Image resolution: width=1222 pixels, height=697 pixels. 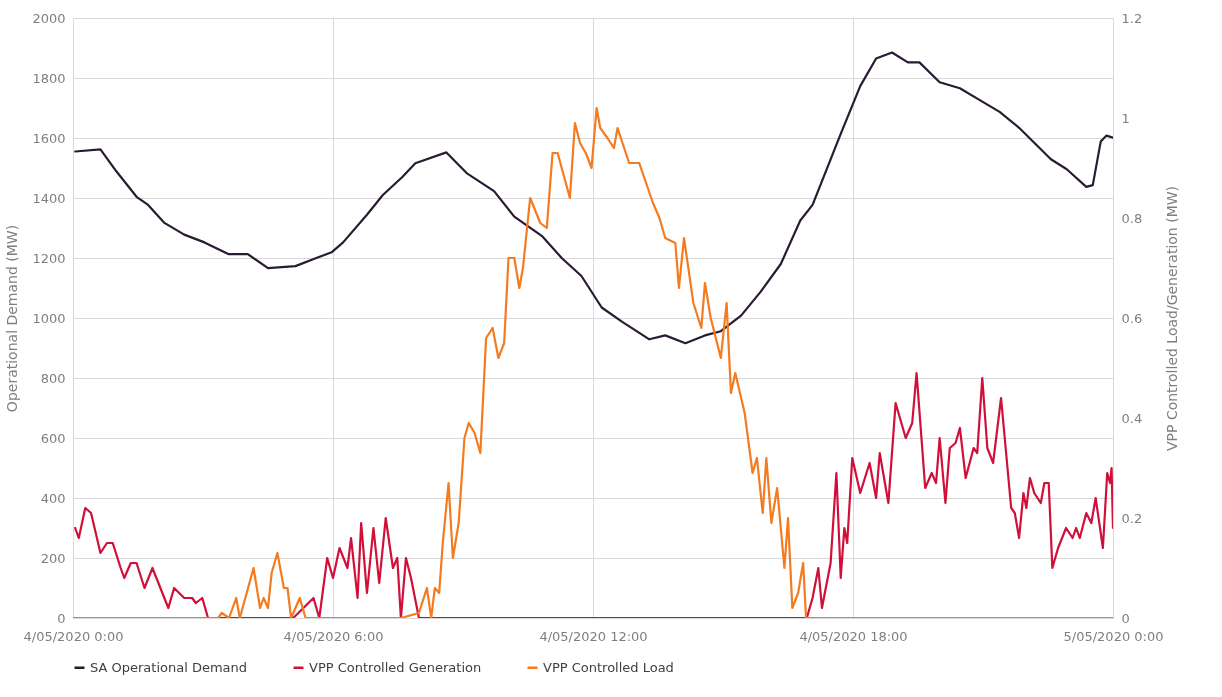 What do you see at coordinates (853, 636) in the screenshot?
I see `x-tick-label: 4/05/2020 18:00` at bounding box center [853, 636].